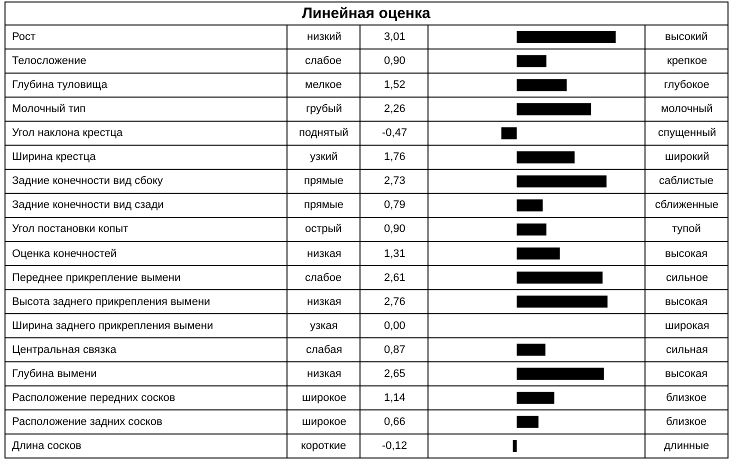 This screenshot has height=461, width=732. I want to click on y-tick-label: Глубина вымени, so click(54, 374).